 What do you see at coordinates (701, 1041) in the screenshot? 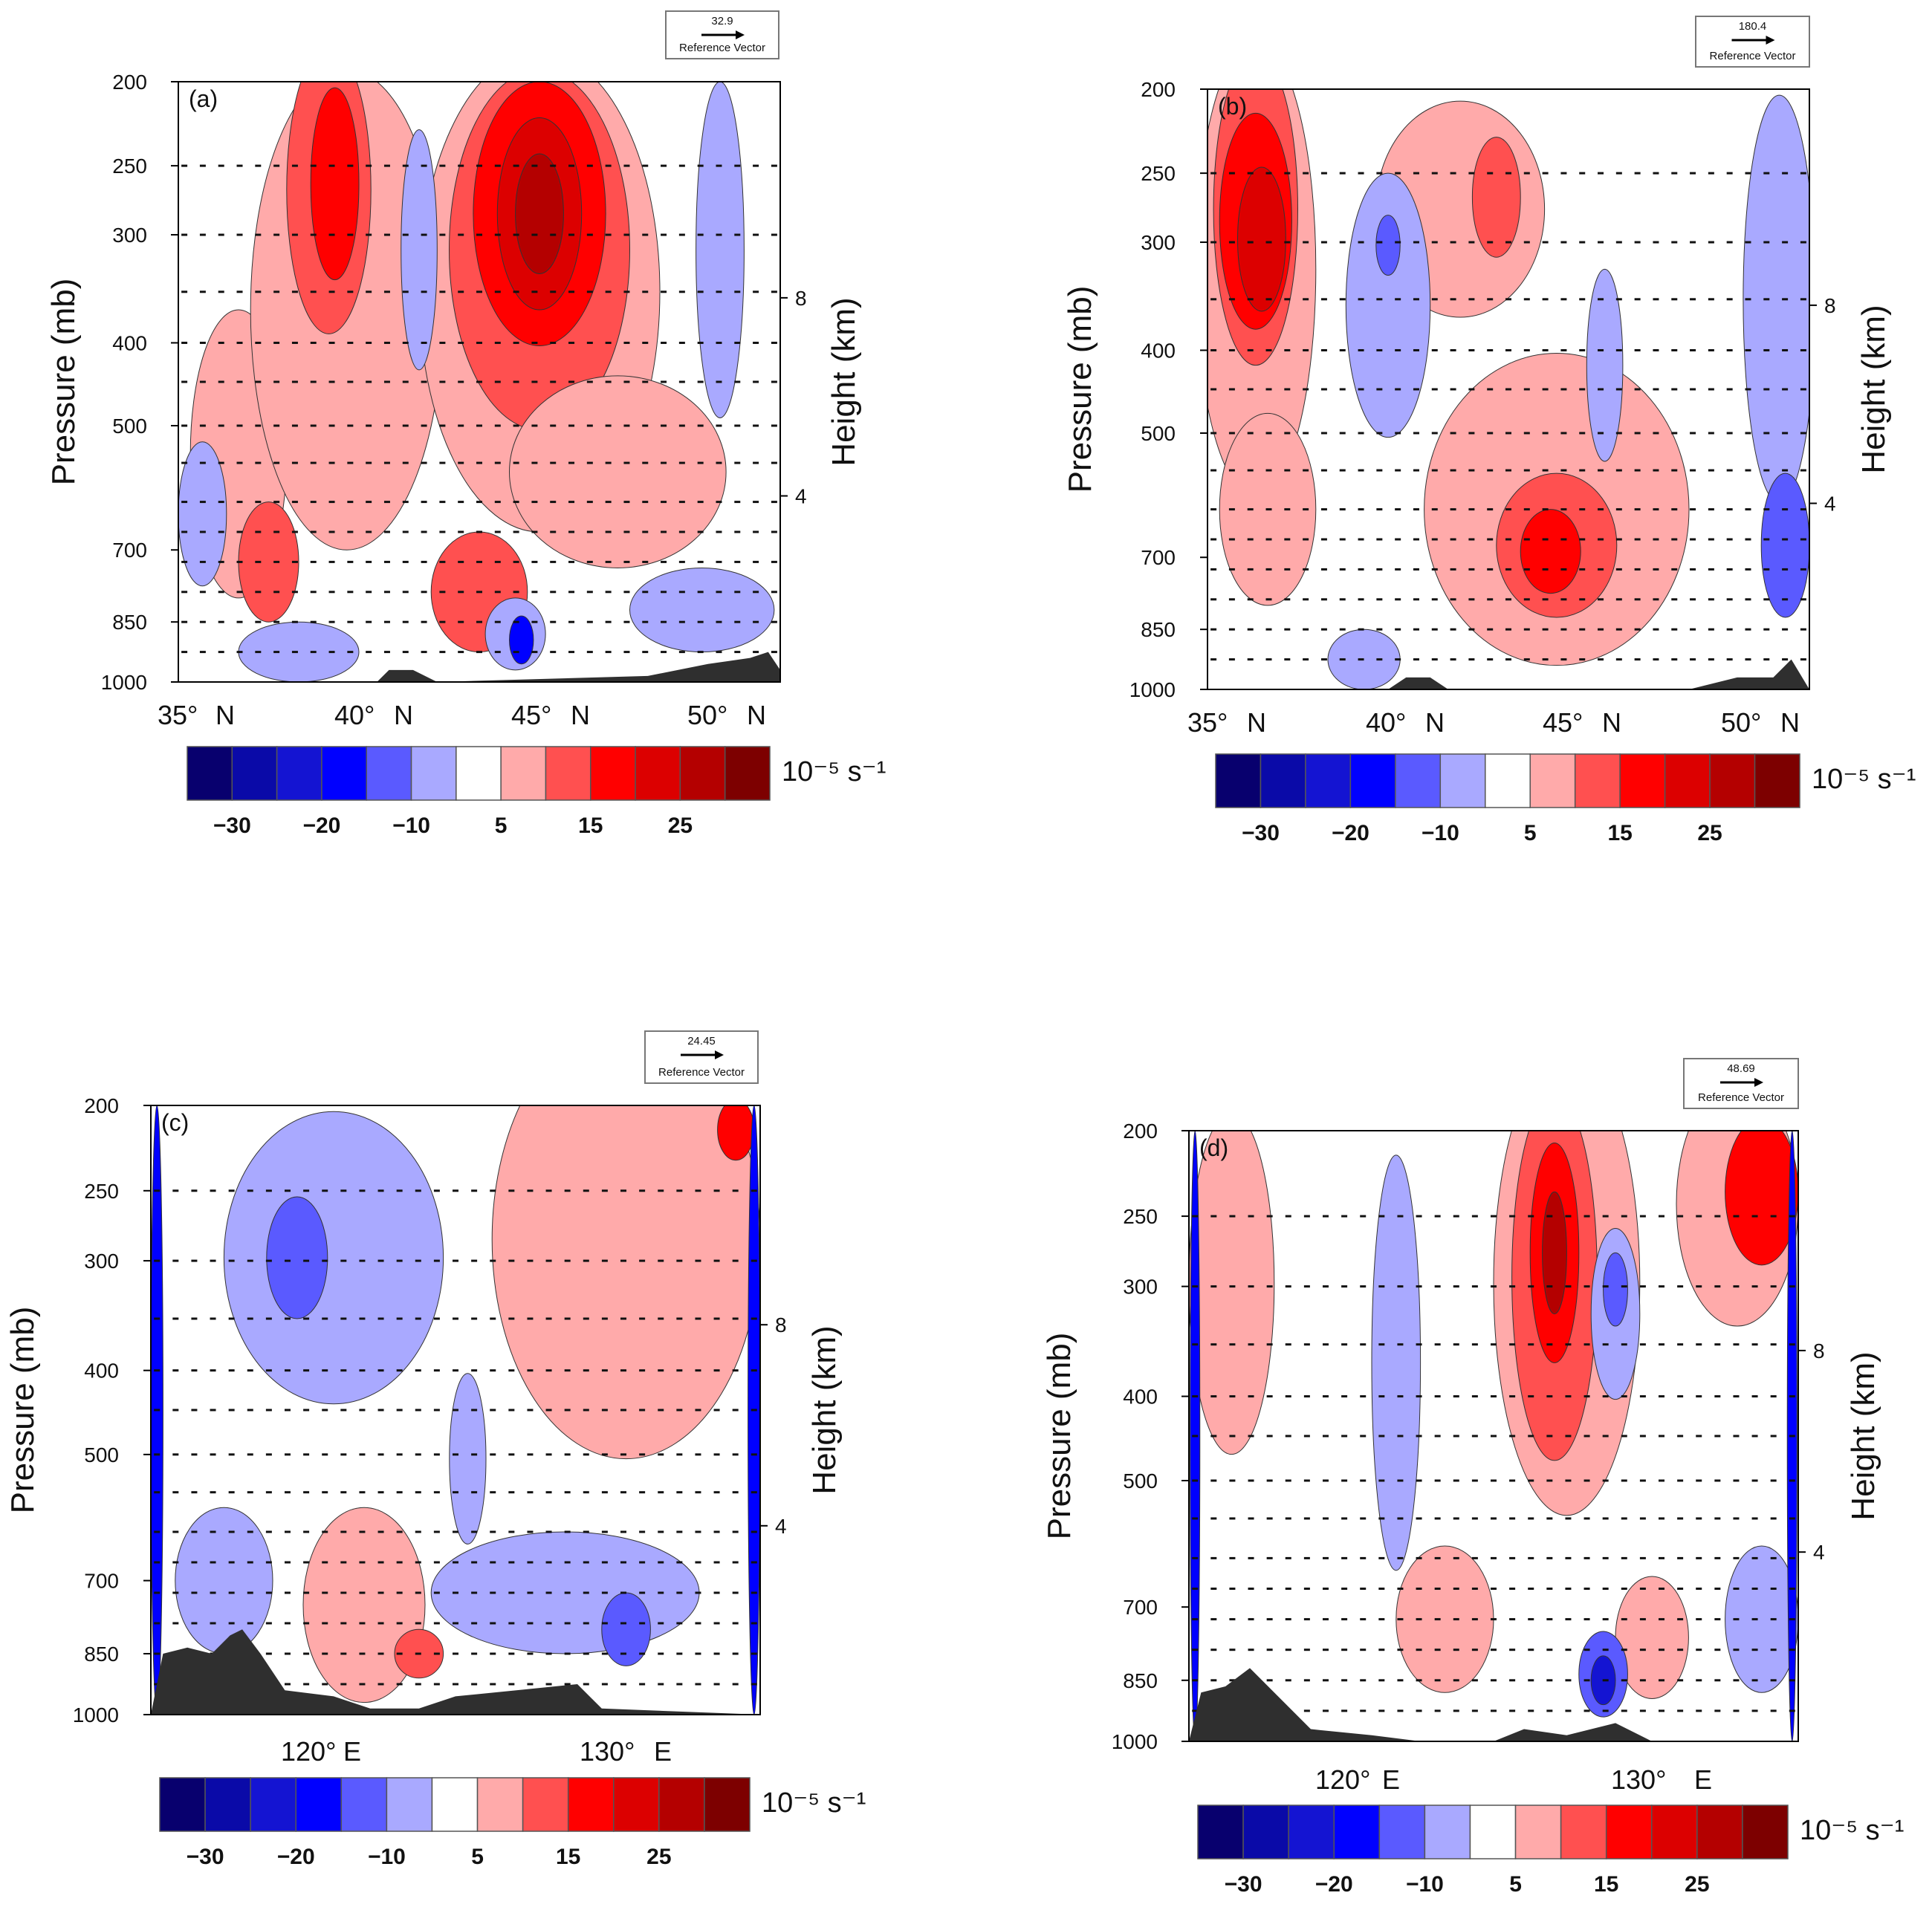
I see `reference-vector-value: 24.45` at bounding box center [701, 1041].